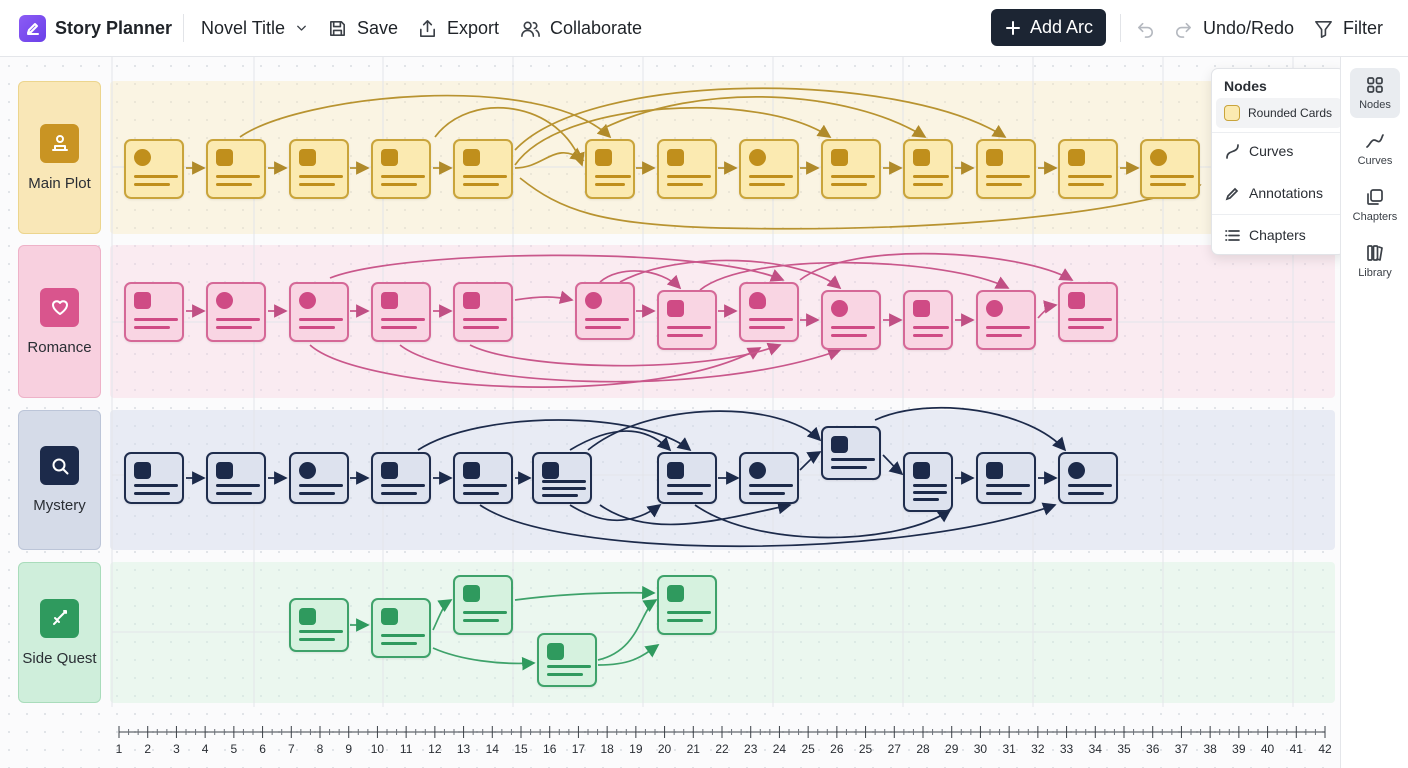  Describe the element at coordinates (427, 28) in the screenshot. I see `export-icon` at that location.